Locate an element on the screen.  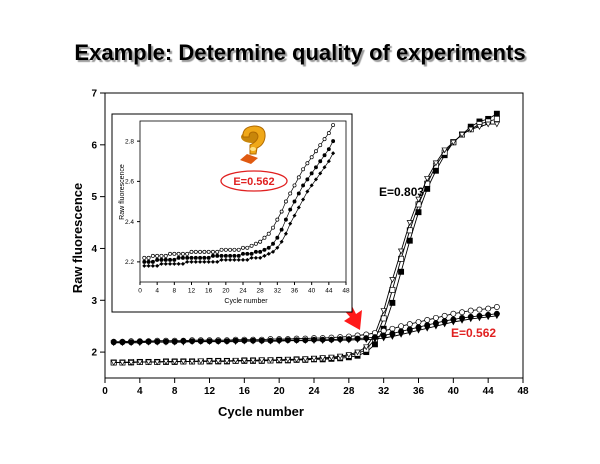
inset-x-tick-label: 44 is located at coordinates (329, 291).